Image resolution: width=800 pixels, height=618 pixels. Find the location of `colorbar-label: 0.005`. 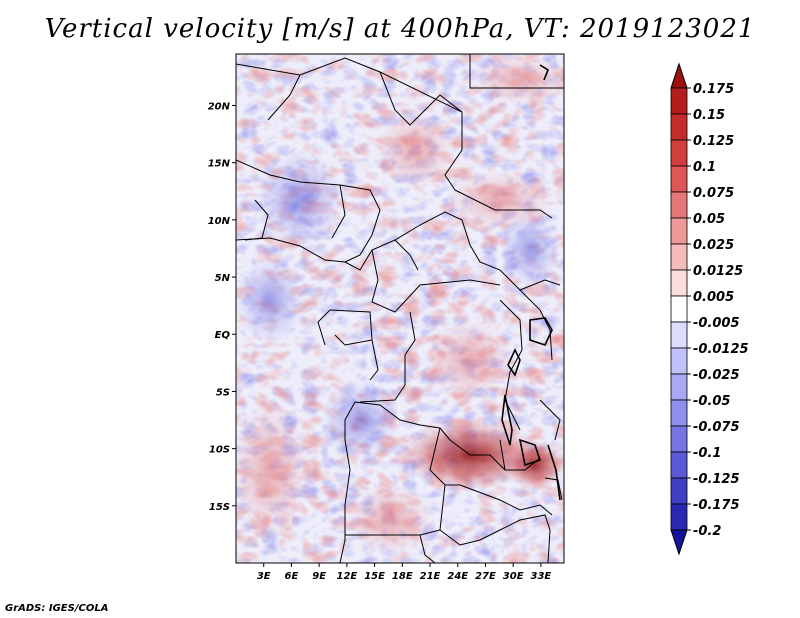

colorbar-label: 0.005 is located at coordinates (713, 297).